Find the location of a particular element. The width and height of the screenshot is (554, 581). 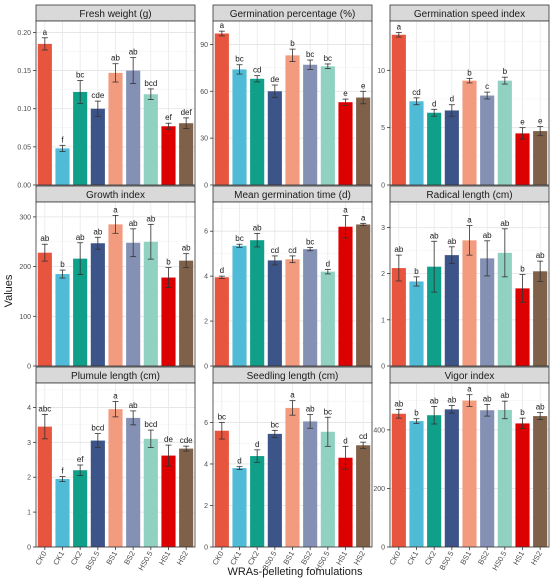

y-tick-label: 5 is located at coordinates (383, 128).